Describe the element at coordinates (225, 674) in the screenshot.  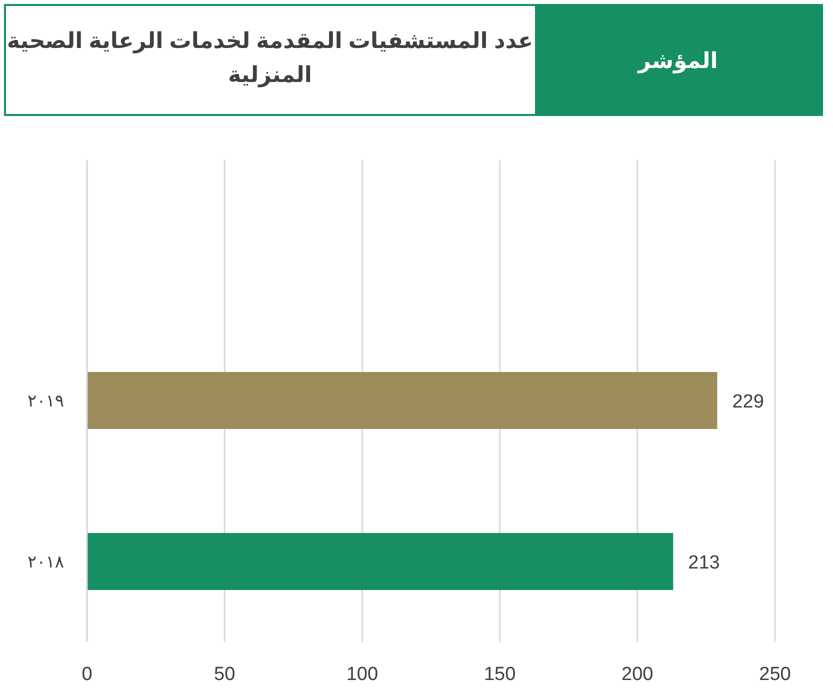
I see `x-tick-label: 50` at that location.